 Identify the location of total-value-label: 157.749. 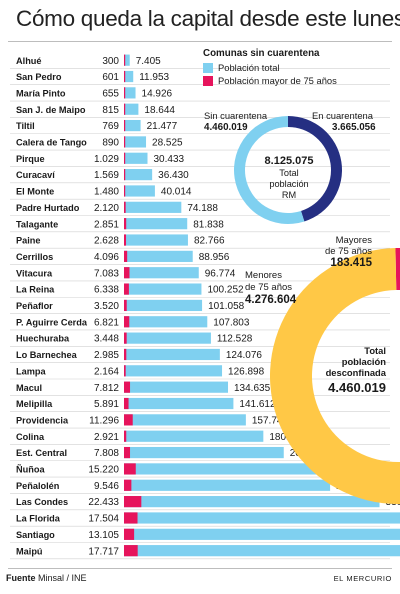
(270, 420).